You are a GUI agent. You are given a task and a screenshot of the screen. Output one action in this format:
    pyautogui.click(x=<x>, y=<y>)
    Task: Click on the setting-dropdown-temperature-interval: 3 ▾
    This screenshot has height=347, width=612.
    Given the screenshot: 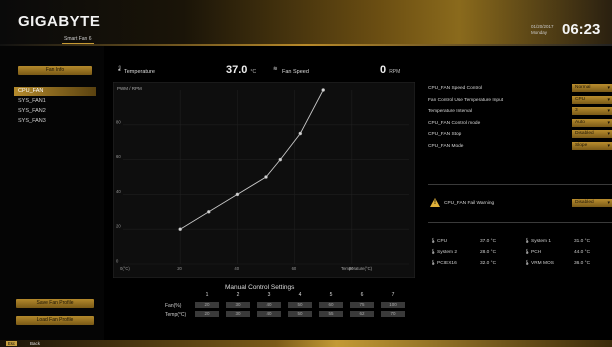 What is the action you would take?
    pyautogui.click(x=592, y=111)
    